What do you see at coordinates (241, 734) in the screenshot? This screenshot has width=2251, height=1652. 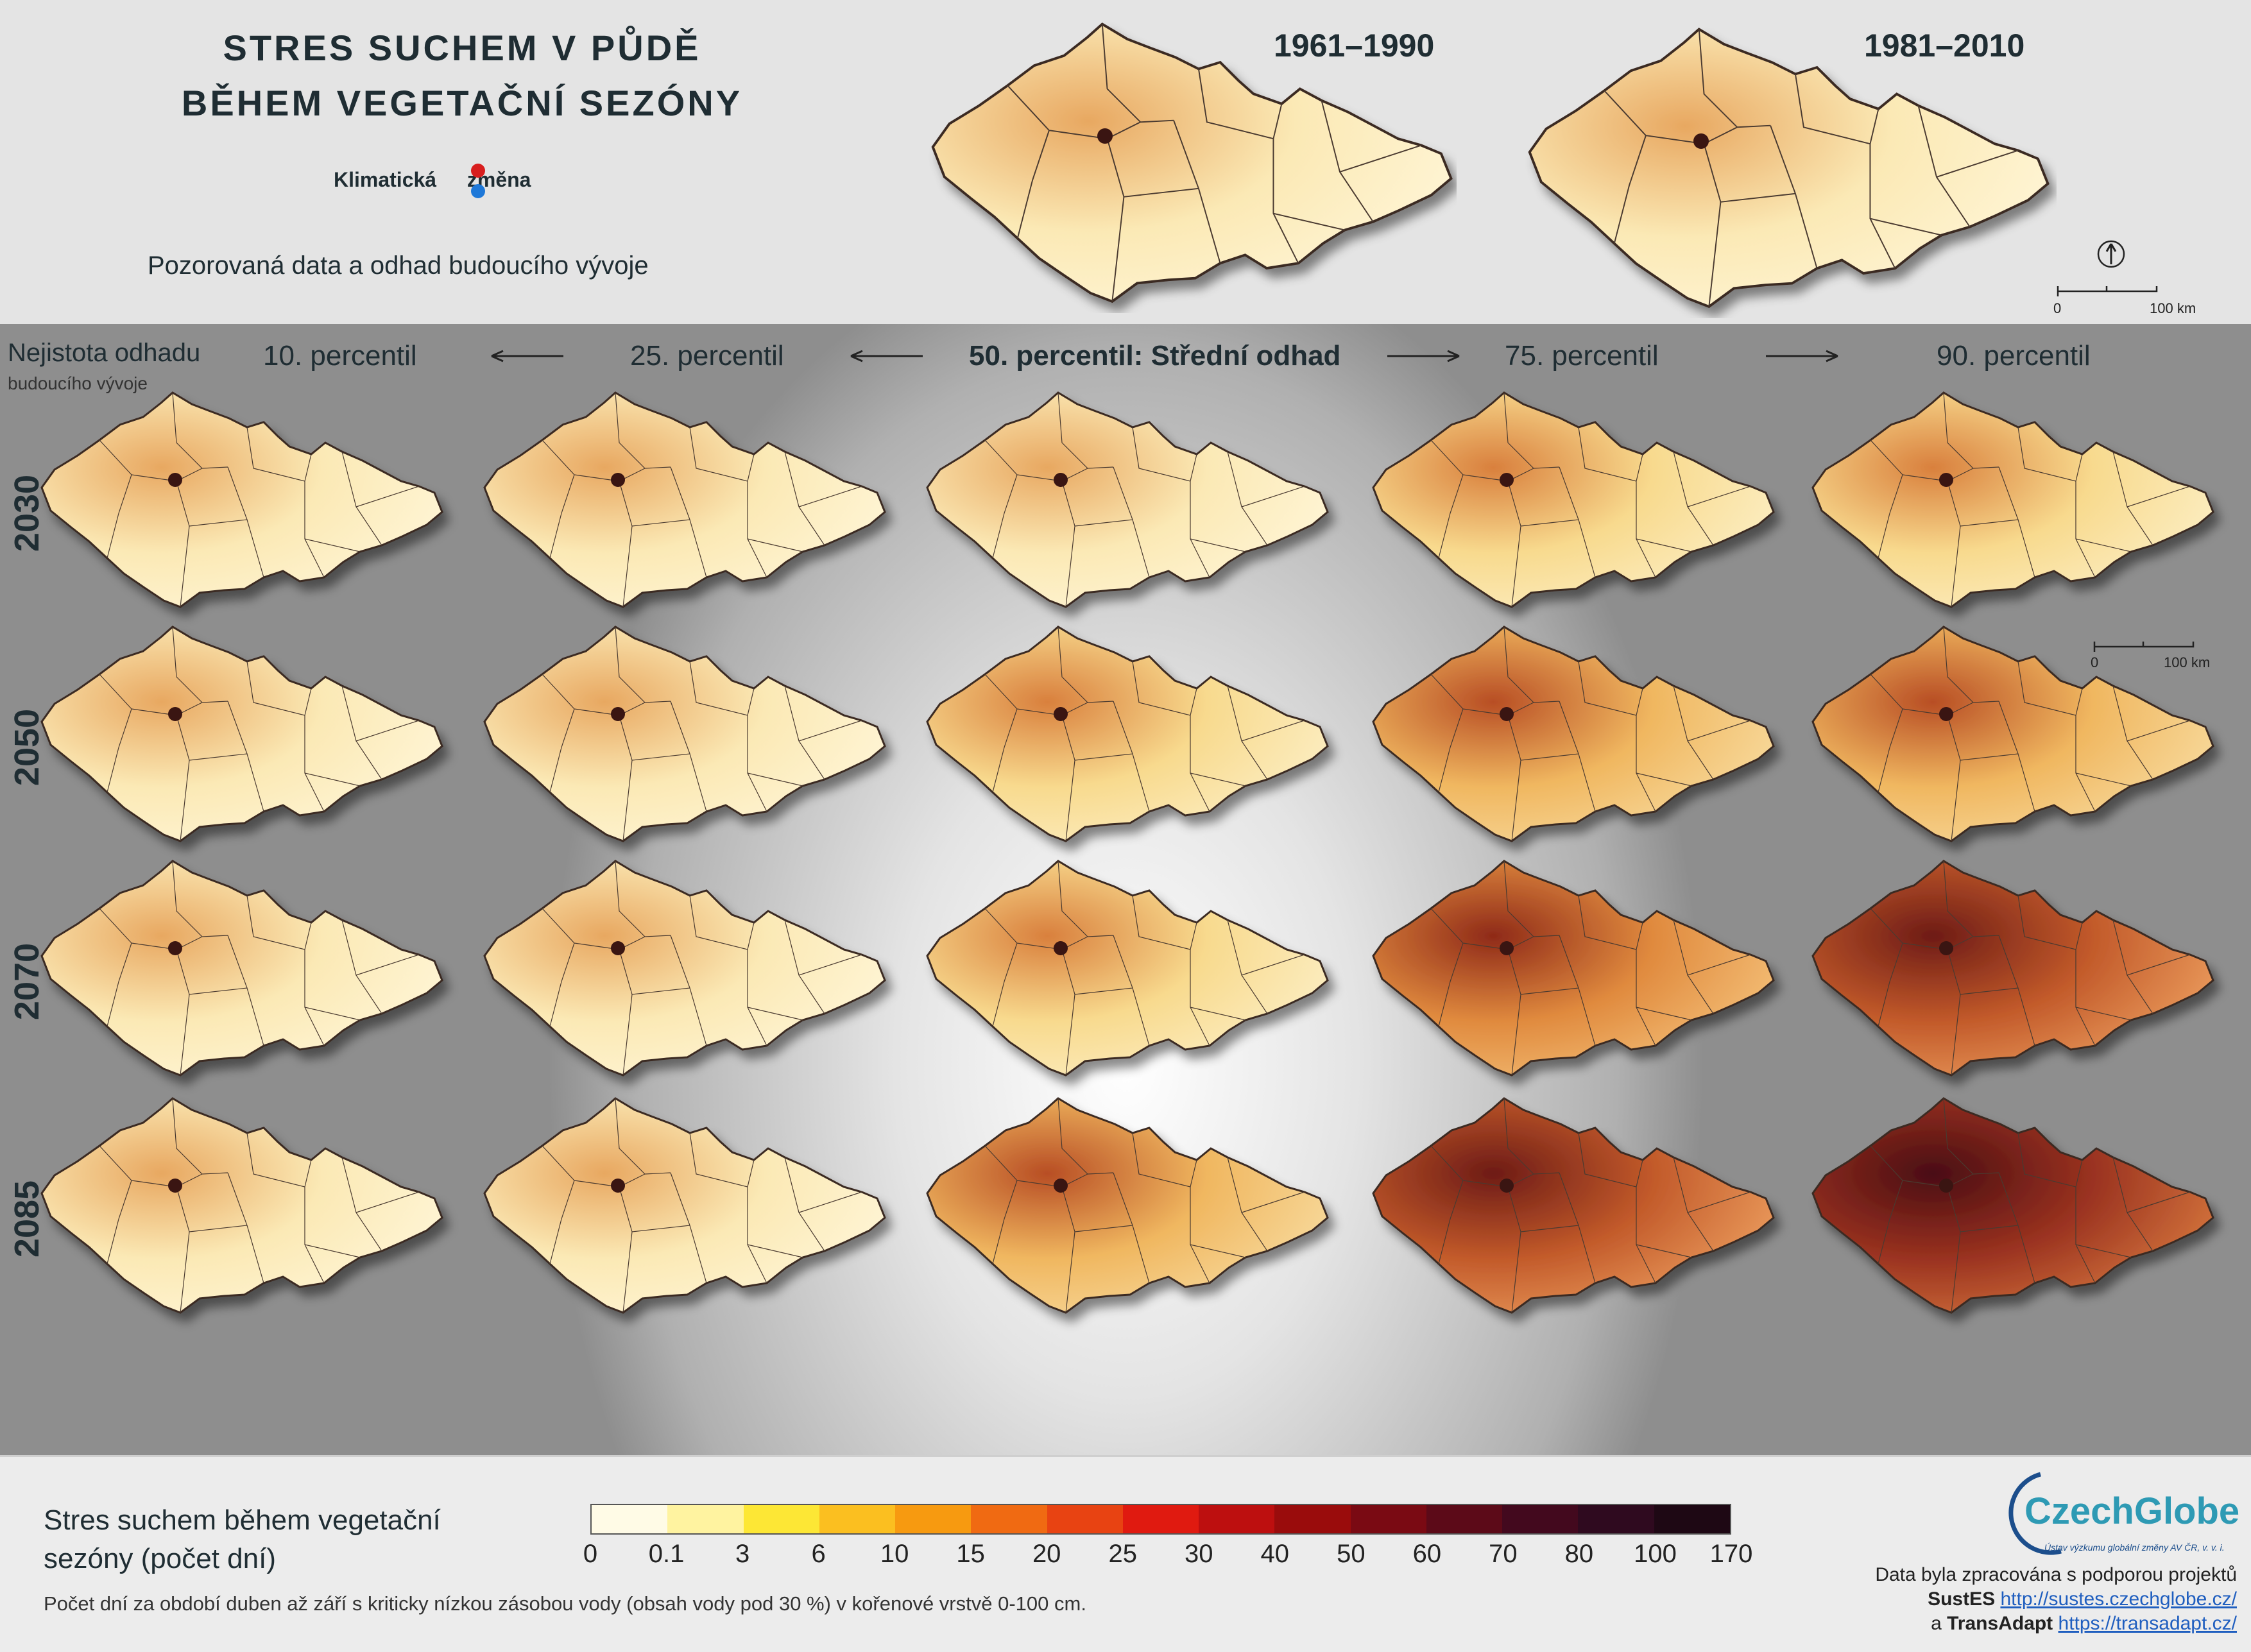 I see `map-2050-10p` at bounding box center [241, 734].